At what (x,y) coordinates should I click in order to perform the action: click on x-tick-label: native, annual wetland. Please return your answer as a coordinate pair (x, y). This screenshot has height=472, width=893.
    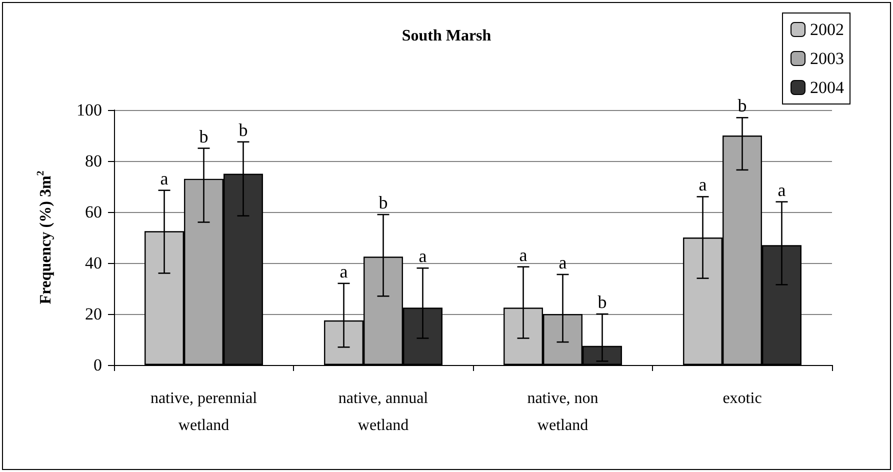
    Looking at the image, I should click on (383, 412).